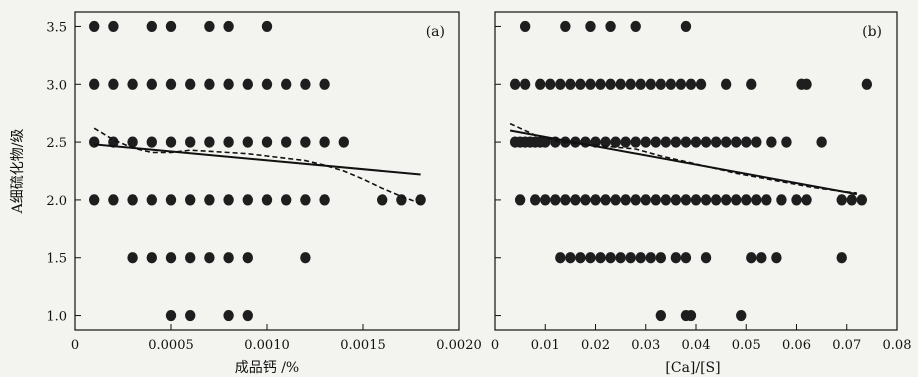 The image size is (918, 377). Describe the element at coordinates (696, 345) in the screenshot. I see `panel-b-xtick-label: 0.04` at that location.